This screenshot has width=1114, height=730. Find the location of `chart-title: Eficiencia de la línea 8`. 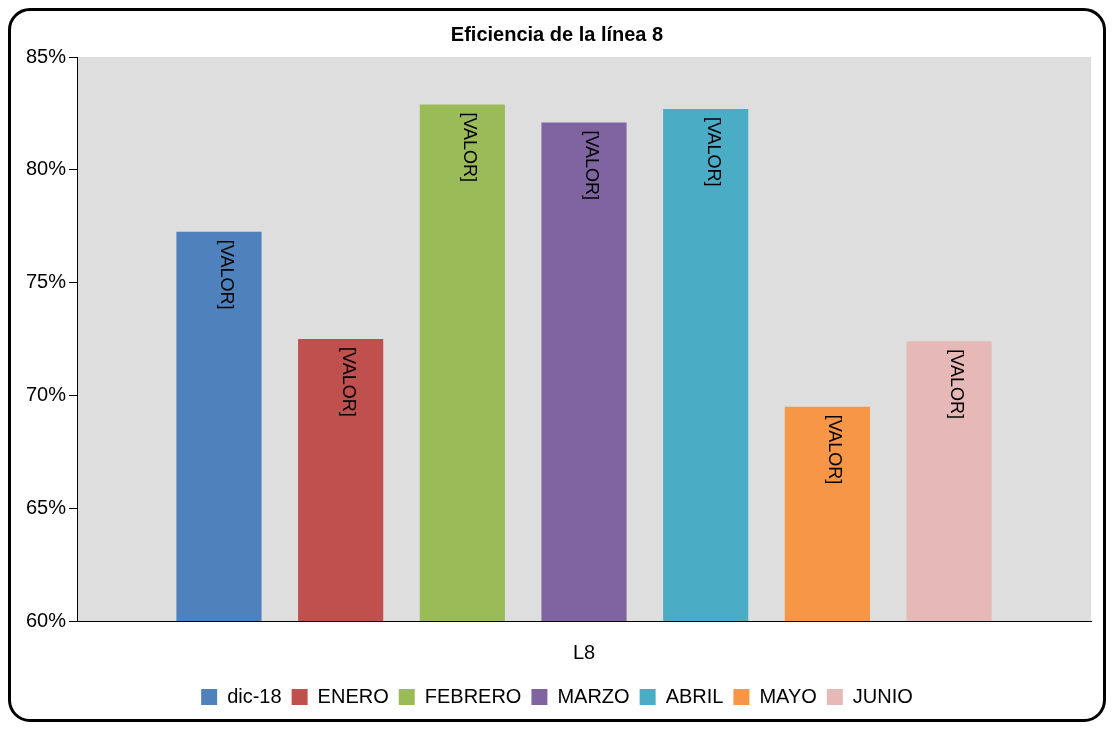

chart-title: Eficiencia de la línea 8 is located at coordinates (557, 33).